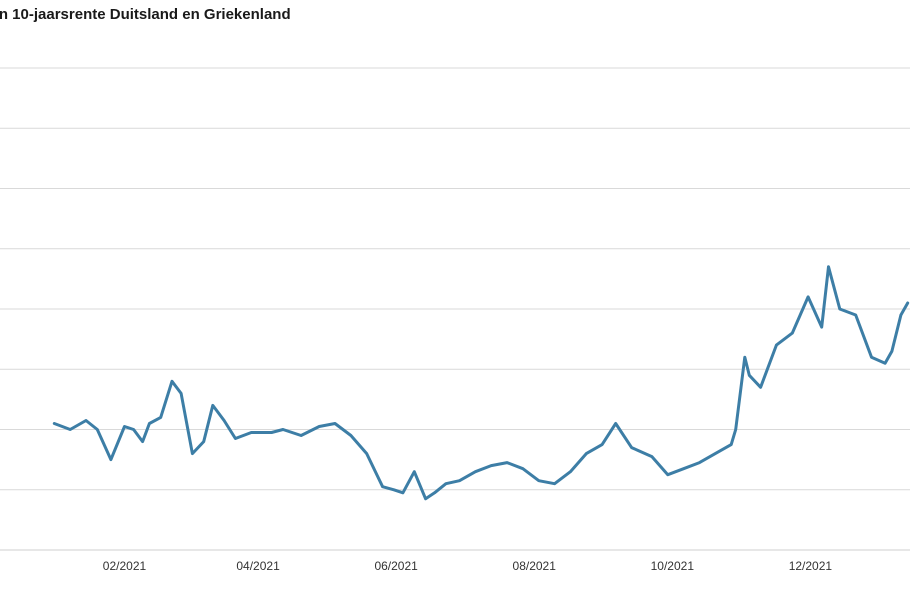  Describe the element at coordinates (673, 566) in the screenshot. I see `x-tick-label-4: 10/2021` at that location.